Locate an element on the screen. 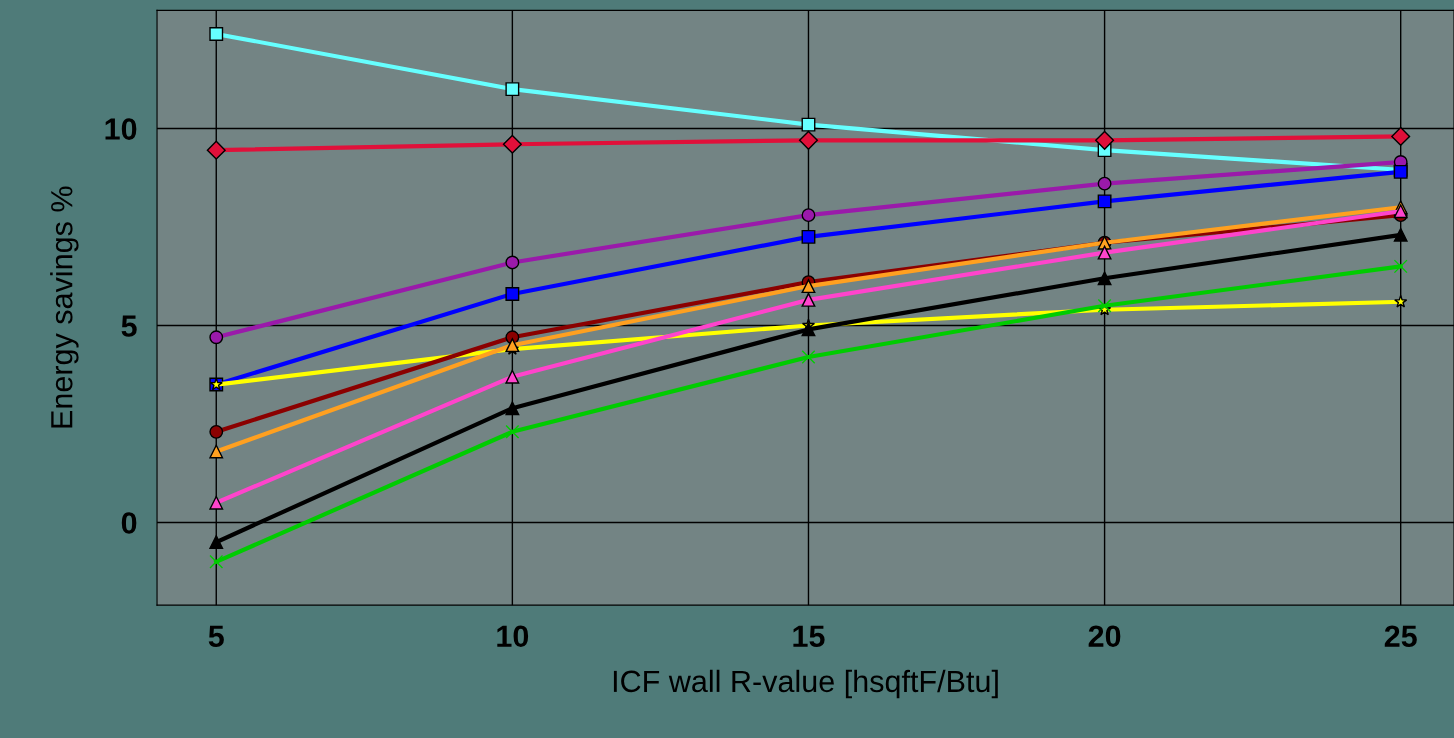 The width and height of the screenshot is (1454, 738). x-axis-title: ICF wall R-value [hsqftF/Btu] is located at coordinates (805, 684).